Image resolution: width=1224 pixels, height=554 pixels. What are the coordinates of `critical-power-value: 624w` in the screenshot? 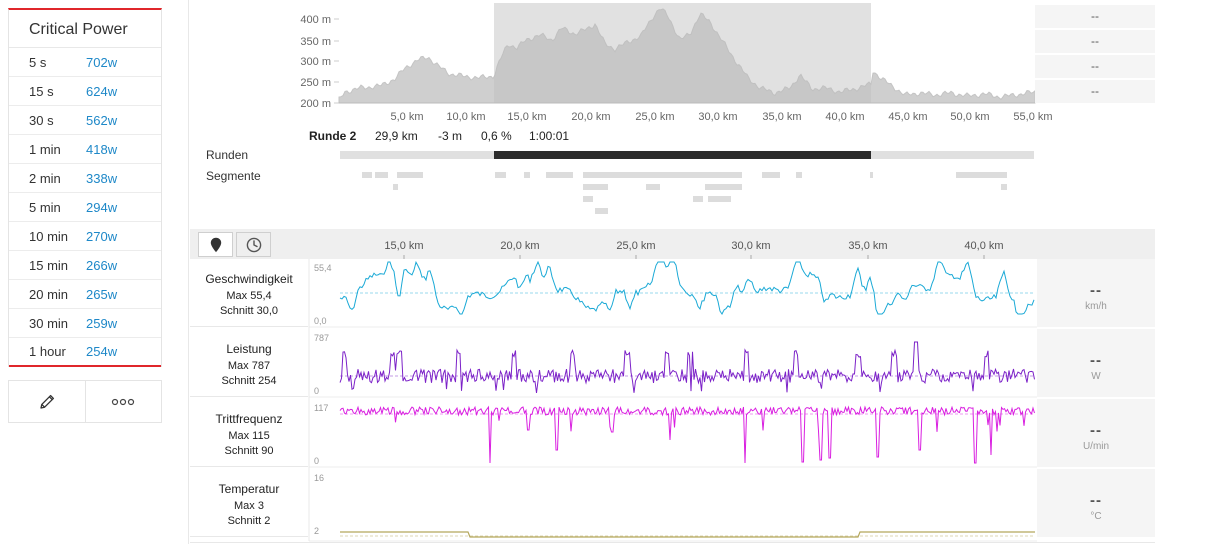 It's located at (102, 91).